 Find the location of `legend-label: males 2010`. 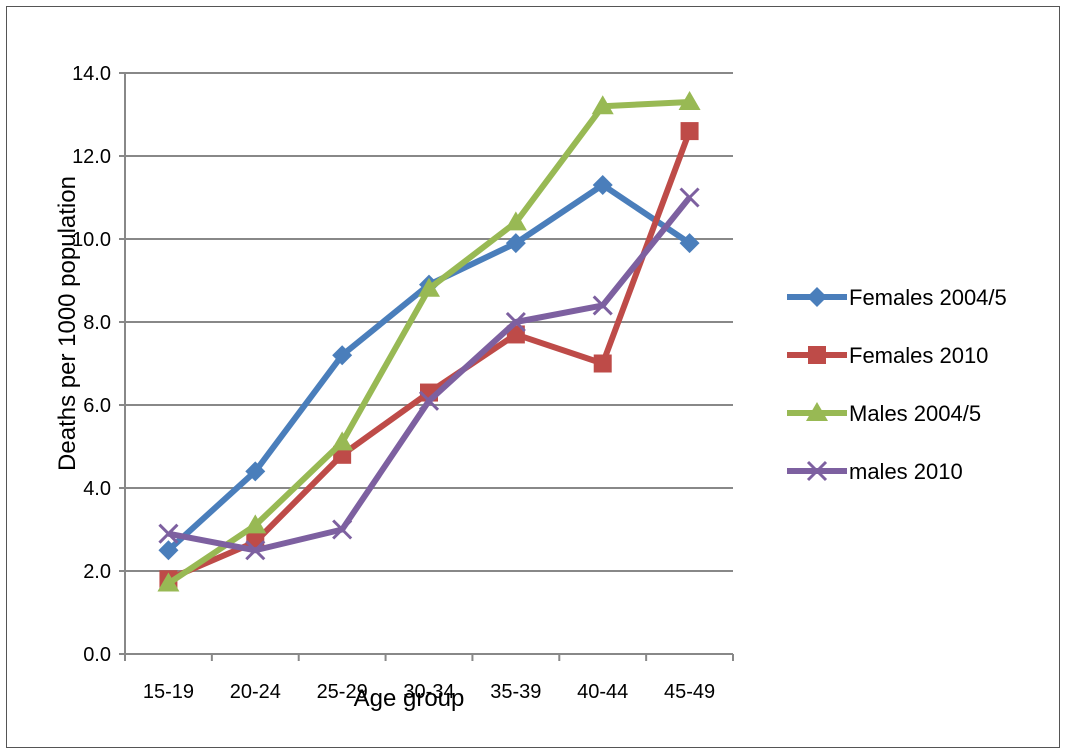

legend-label: males 2010 is located at coordinates (906, 471).